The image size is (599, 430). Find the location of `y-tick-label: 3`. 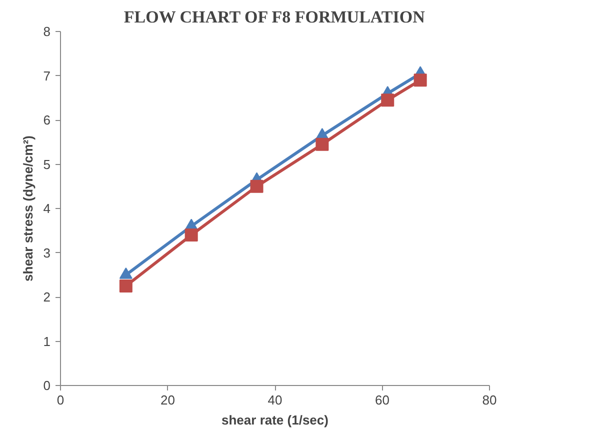

y-tick-label: 3 is located at coordinates (47, 252).